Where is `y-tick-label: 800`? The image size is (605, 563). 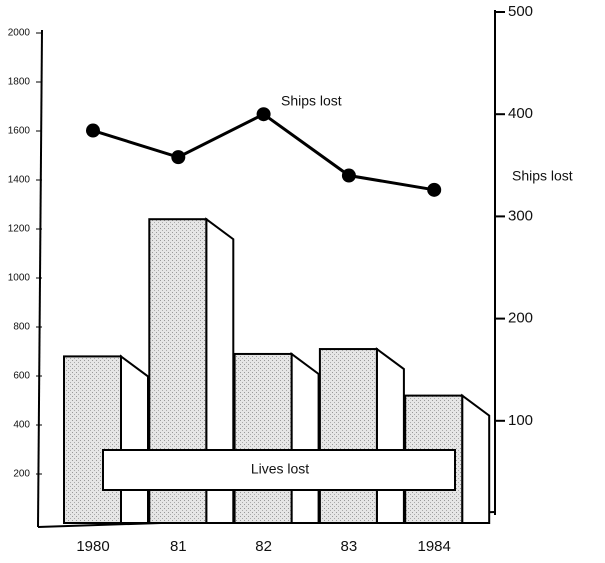 y-tick-label: 800 is located at coordinates (21, 327).